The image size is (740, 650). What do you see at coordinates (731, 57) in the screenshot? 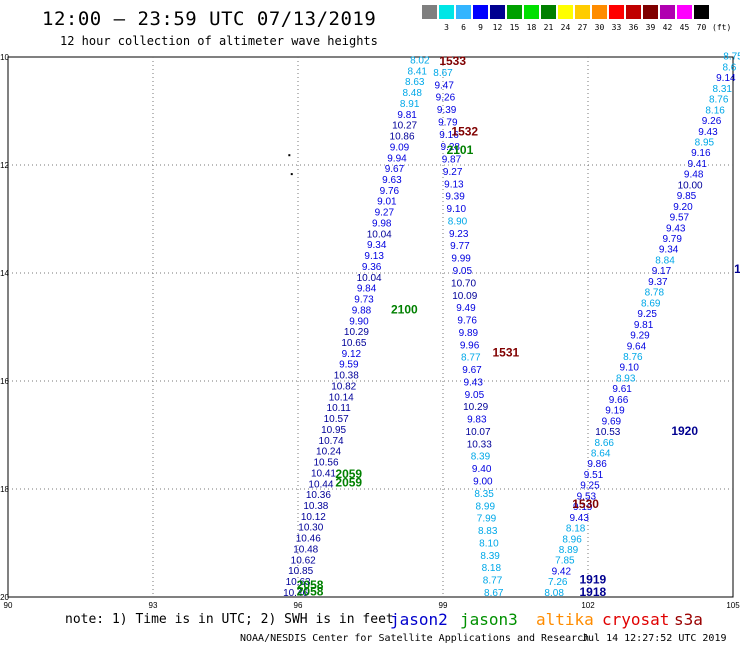
I see `wave-height-value: 8.75` at bounding box center [731, 57].